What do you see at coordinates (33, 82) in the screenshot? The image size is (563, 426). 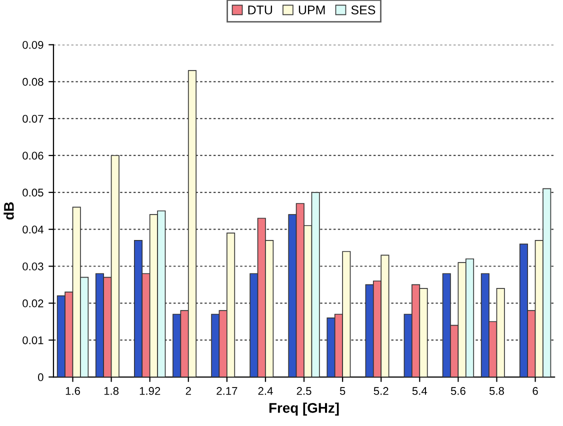 I see `y-tick-label: 0.08` at bounding box center [33, 82].